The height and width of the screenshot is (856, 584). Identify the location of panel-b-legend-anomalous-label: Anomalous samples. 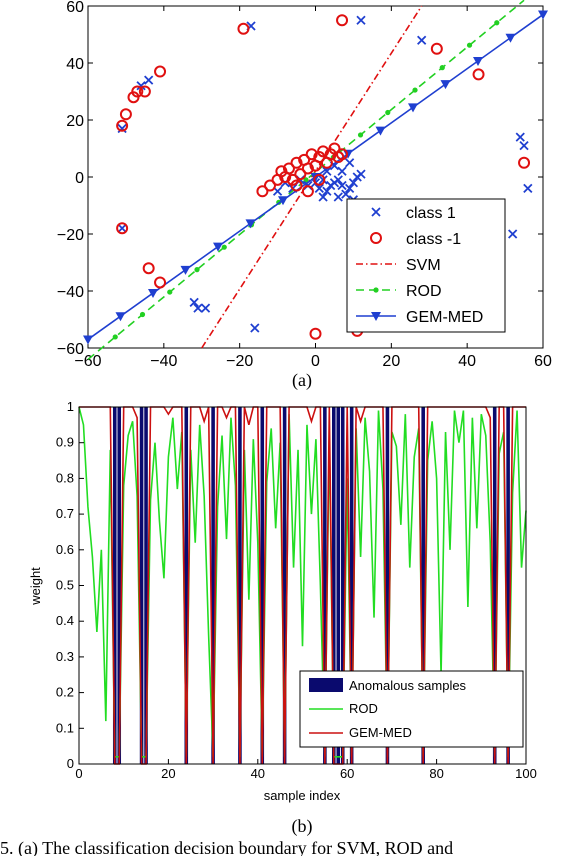
(408, 685).